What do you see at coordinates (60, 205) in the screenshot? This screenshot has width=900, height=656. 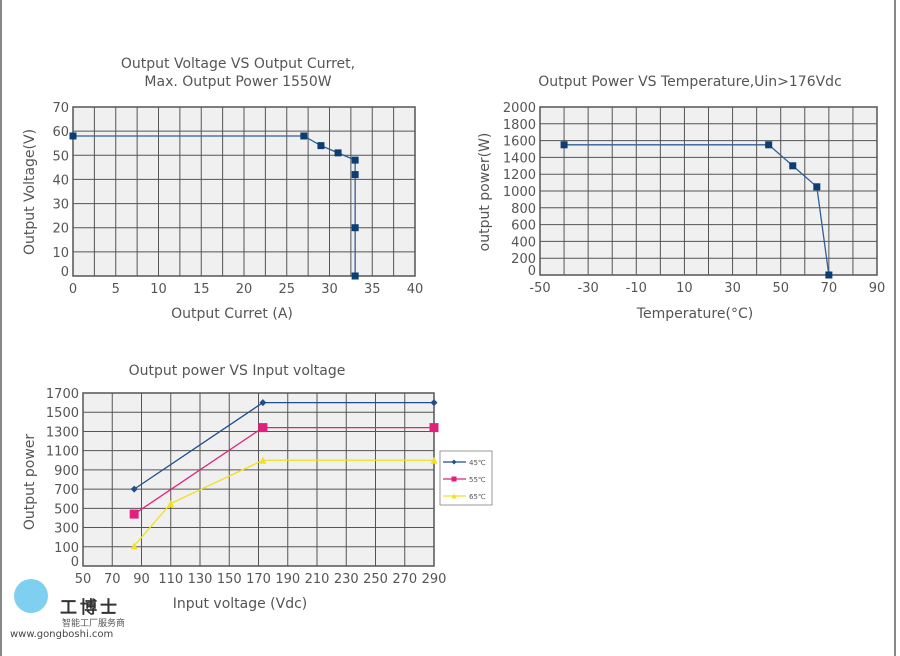 I see `y-tick-label: 30` at bounding box center [60, 205].